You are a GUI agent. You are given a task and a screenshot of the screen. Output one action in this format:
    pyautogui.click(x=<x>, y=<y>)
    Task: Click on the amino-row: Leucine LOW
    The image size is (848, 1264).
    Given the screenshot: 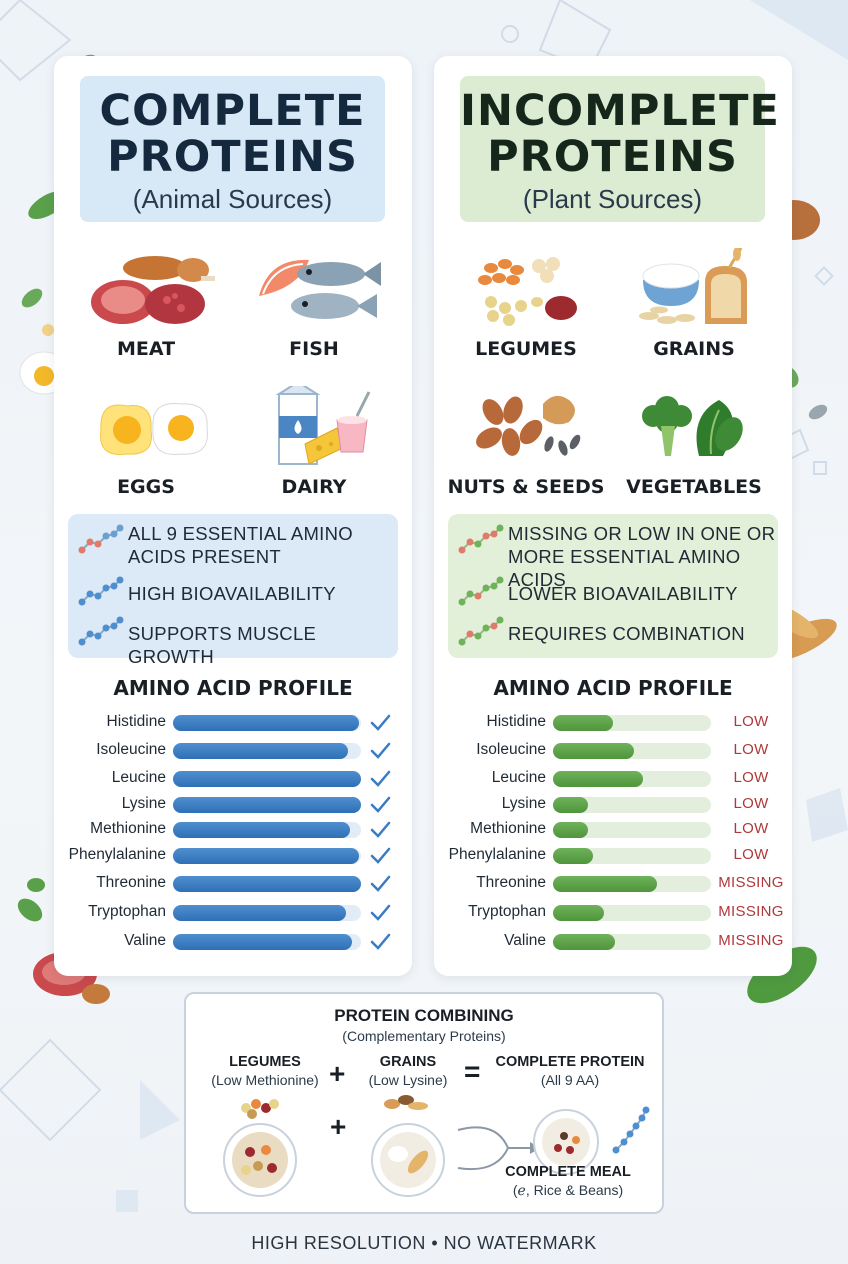 What is the action you would take?
    pyautogui.click(x=613, y=780)
    